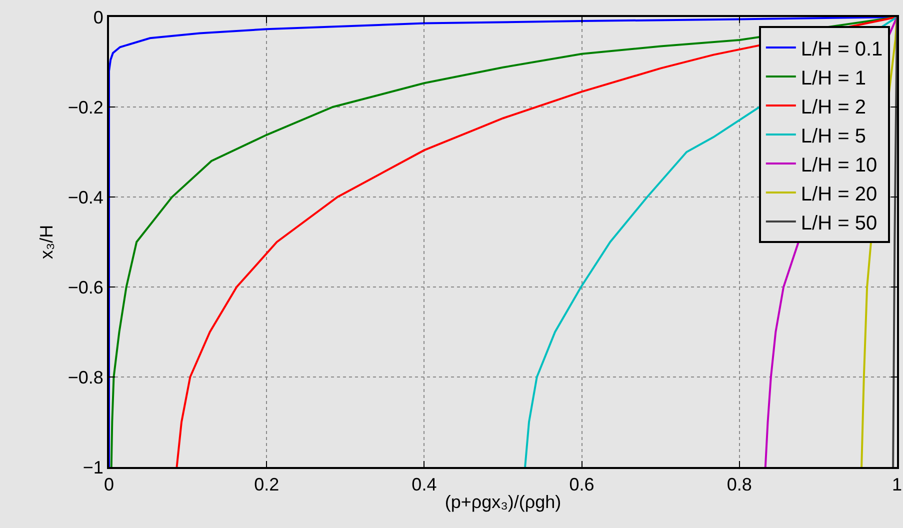  What do you see at coordinates (897, 484) in the screenshot?
I see `x-tick-label: 1` at bounding box center [897, 484].